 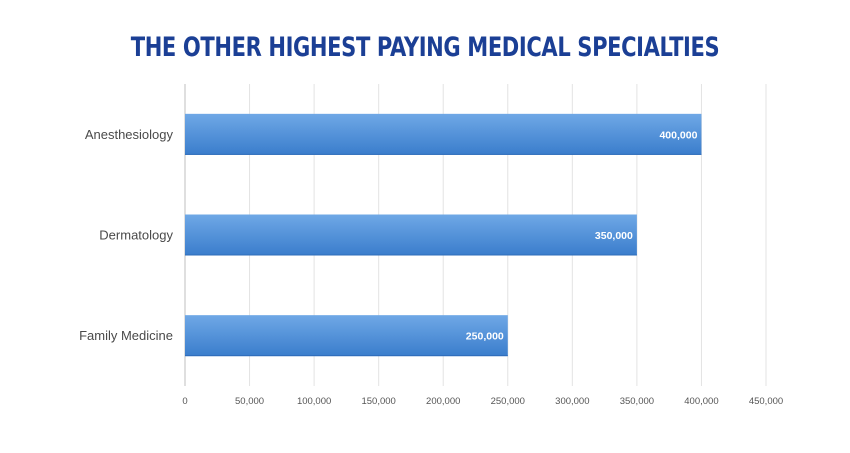 What do you see at coordinates (701, 401) in the screenshot?
I see `x-tick-label: 400,000` at bounding box center [701, 401].